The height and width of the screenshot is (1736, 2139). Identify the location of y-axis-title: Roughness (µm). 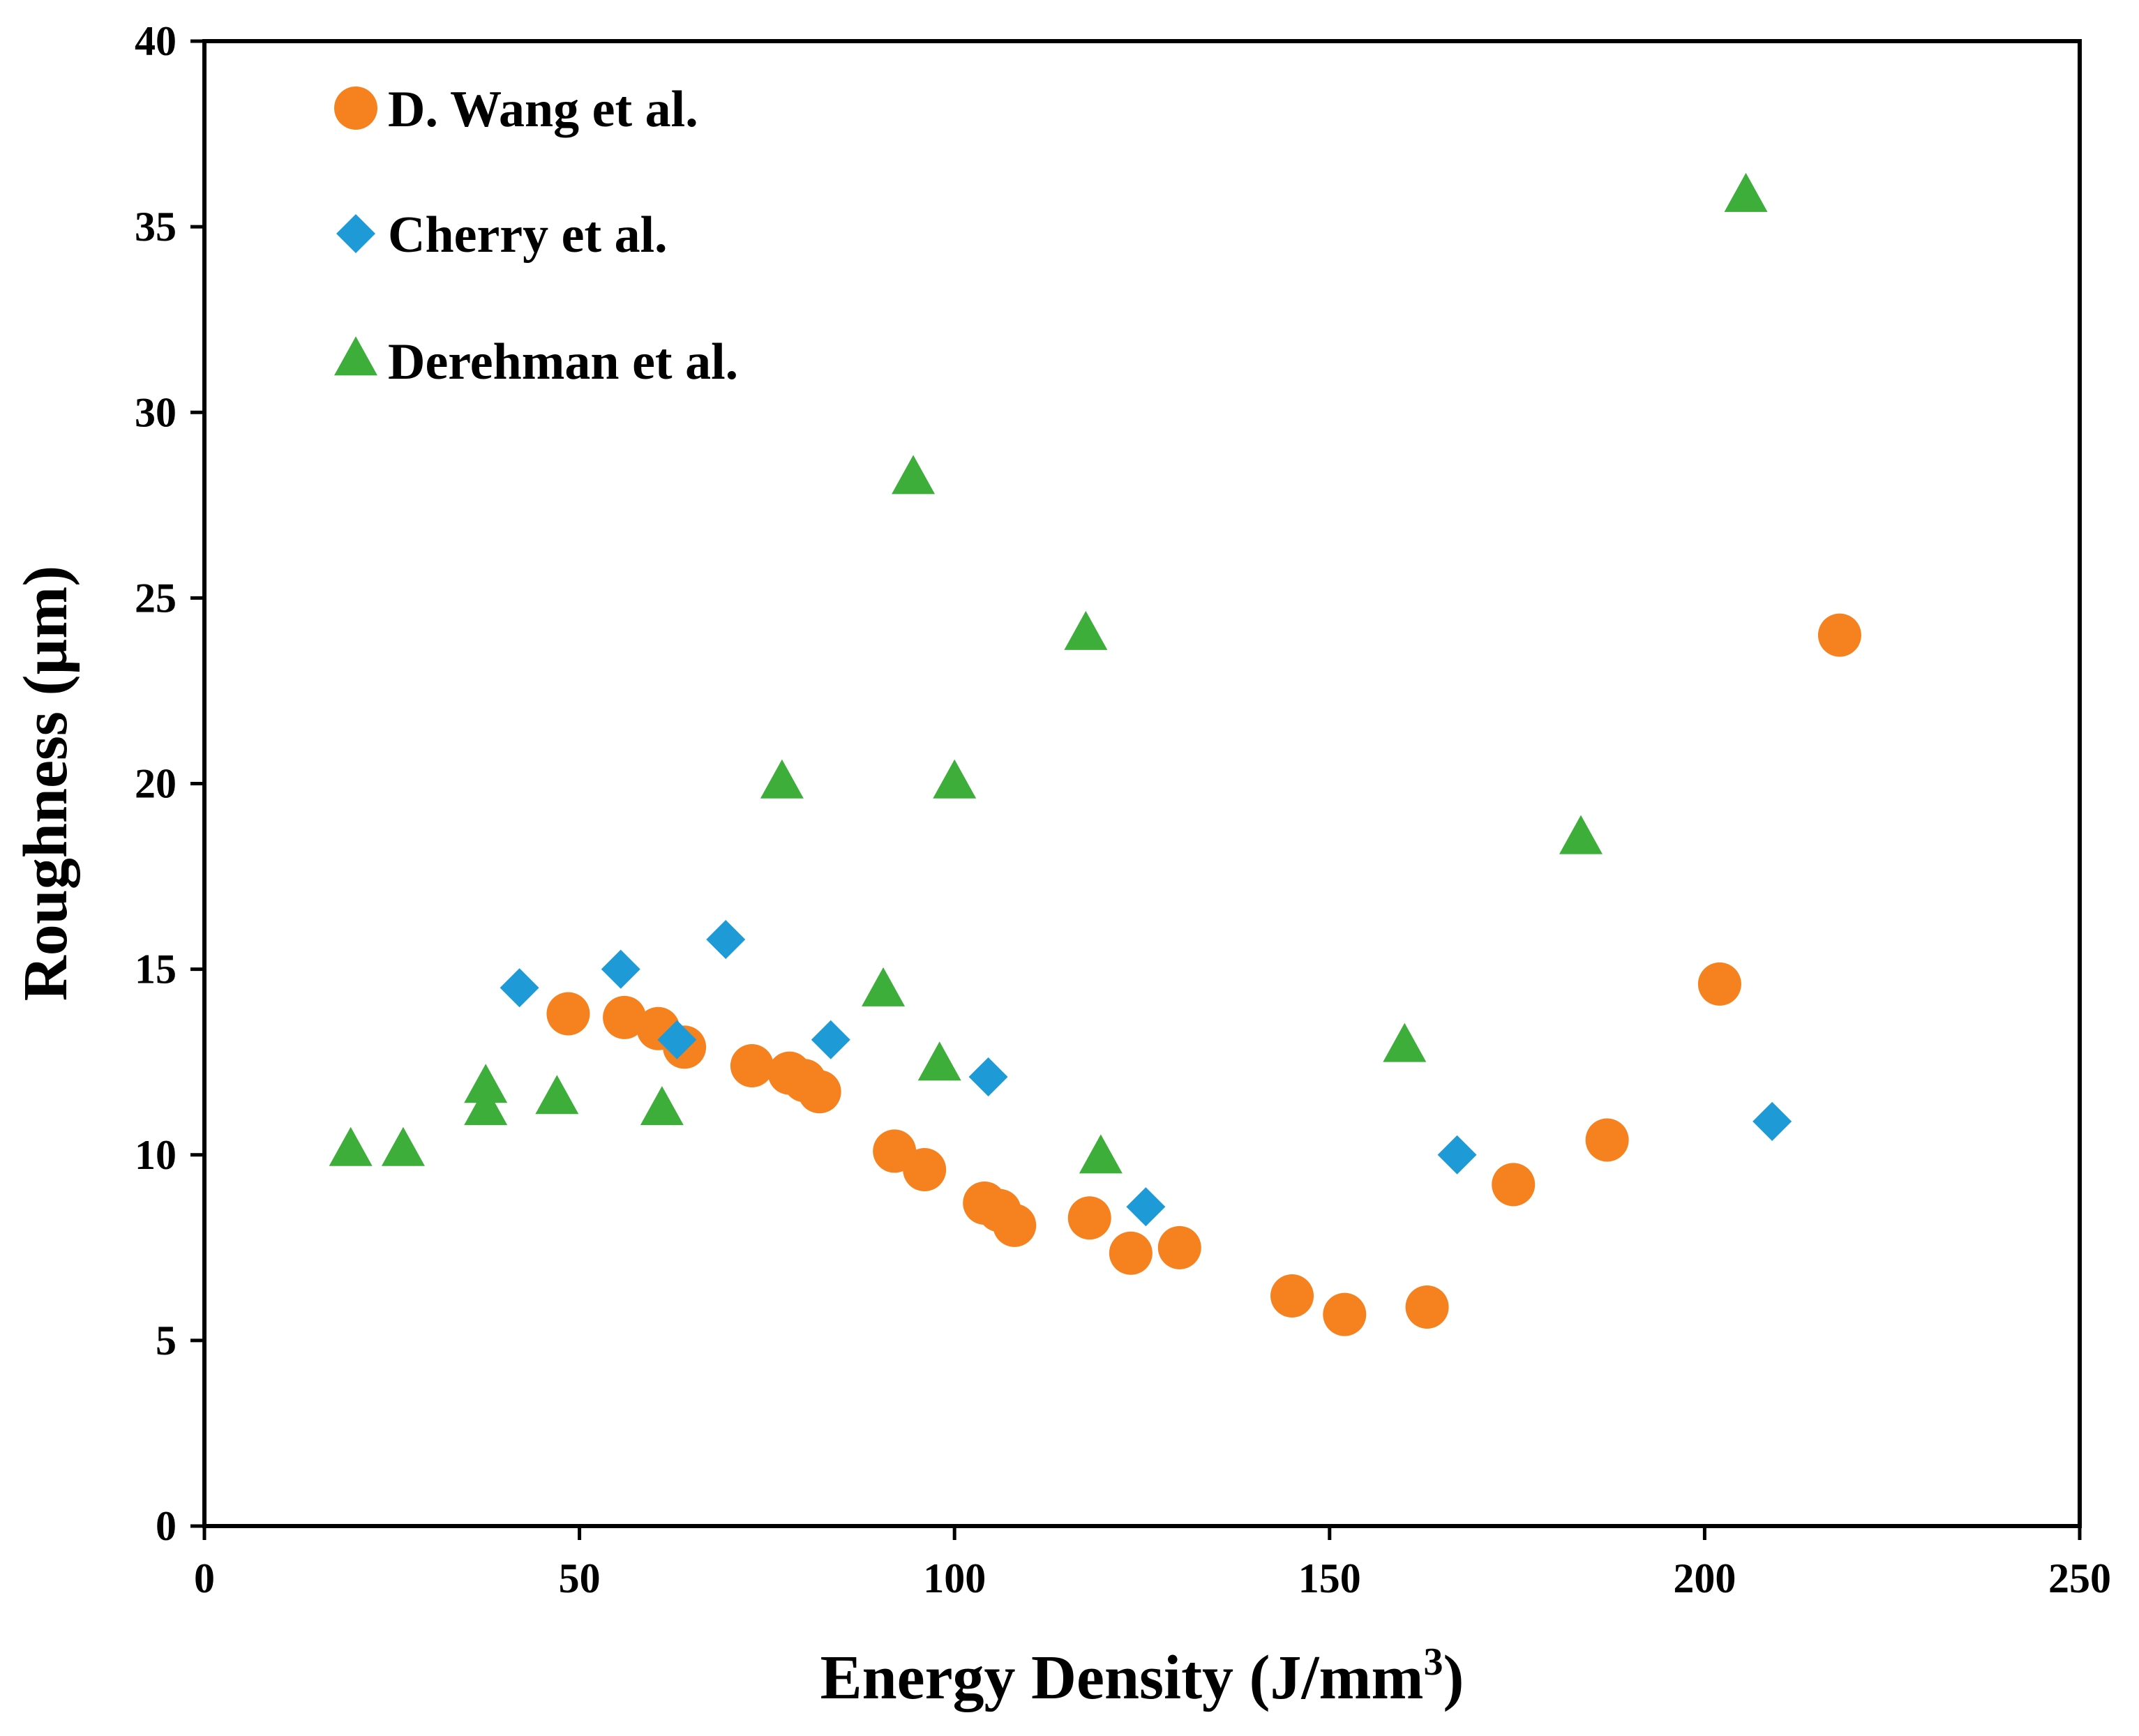
(45, 783).